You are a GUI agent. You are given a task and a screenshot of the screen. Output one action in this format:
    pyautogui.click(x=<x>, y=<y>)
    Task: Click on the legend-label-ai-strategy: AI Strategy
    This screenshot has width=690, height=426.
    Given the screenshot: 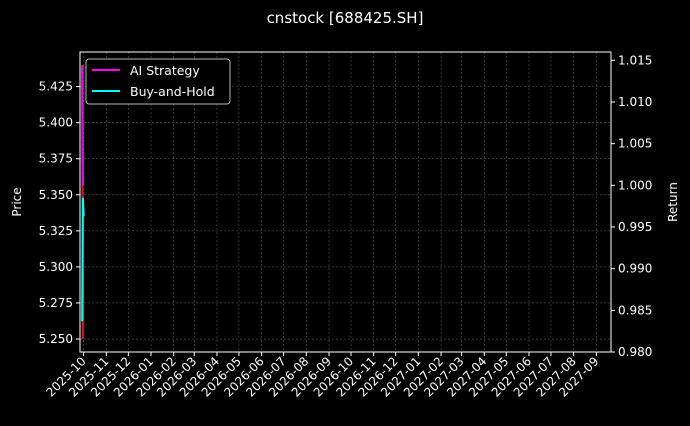 What is the action you would take?
    pyautogui.click(x=165, y=70)
    